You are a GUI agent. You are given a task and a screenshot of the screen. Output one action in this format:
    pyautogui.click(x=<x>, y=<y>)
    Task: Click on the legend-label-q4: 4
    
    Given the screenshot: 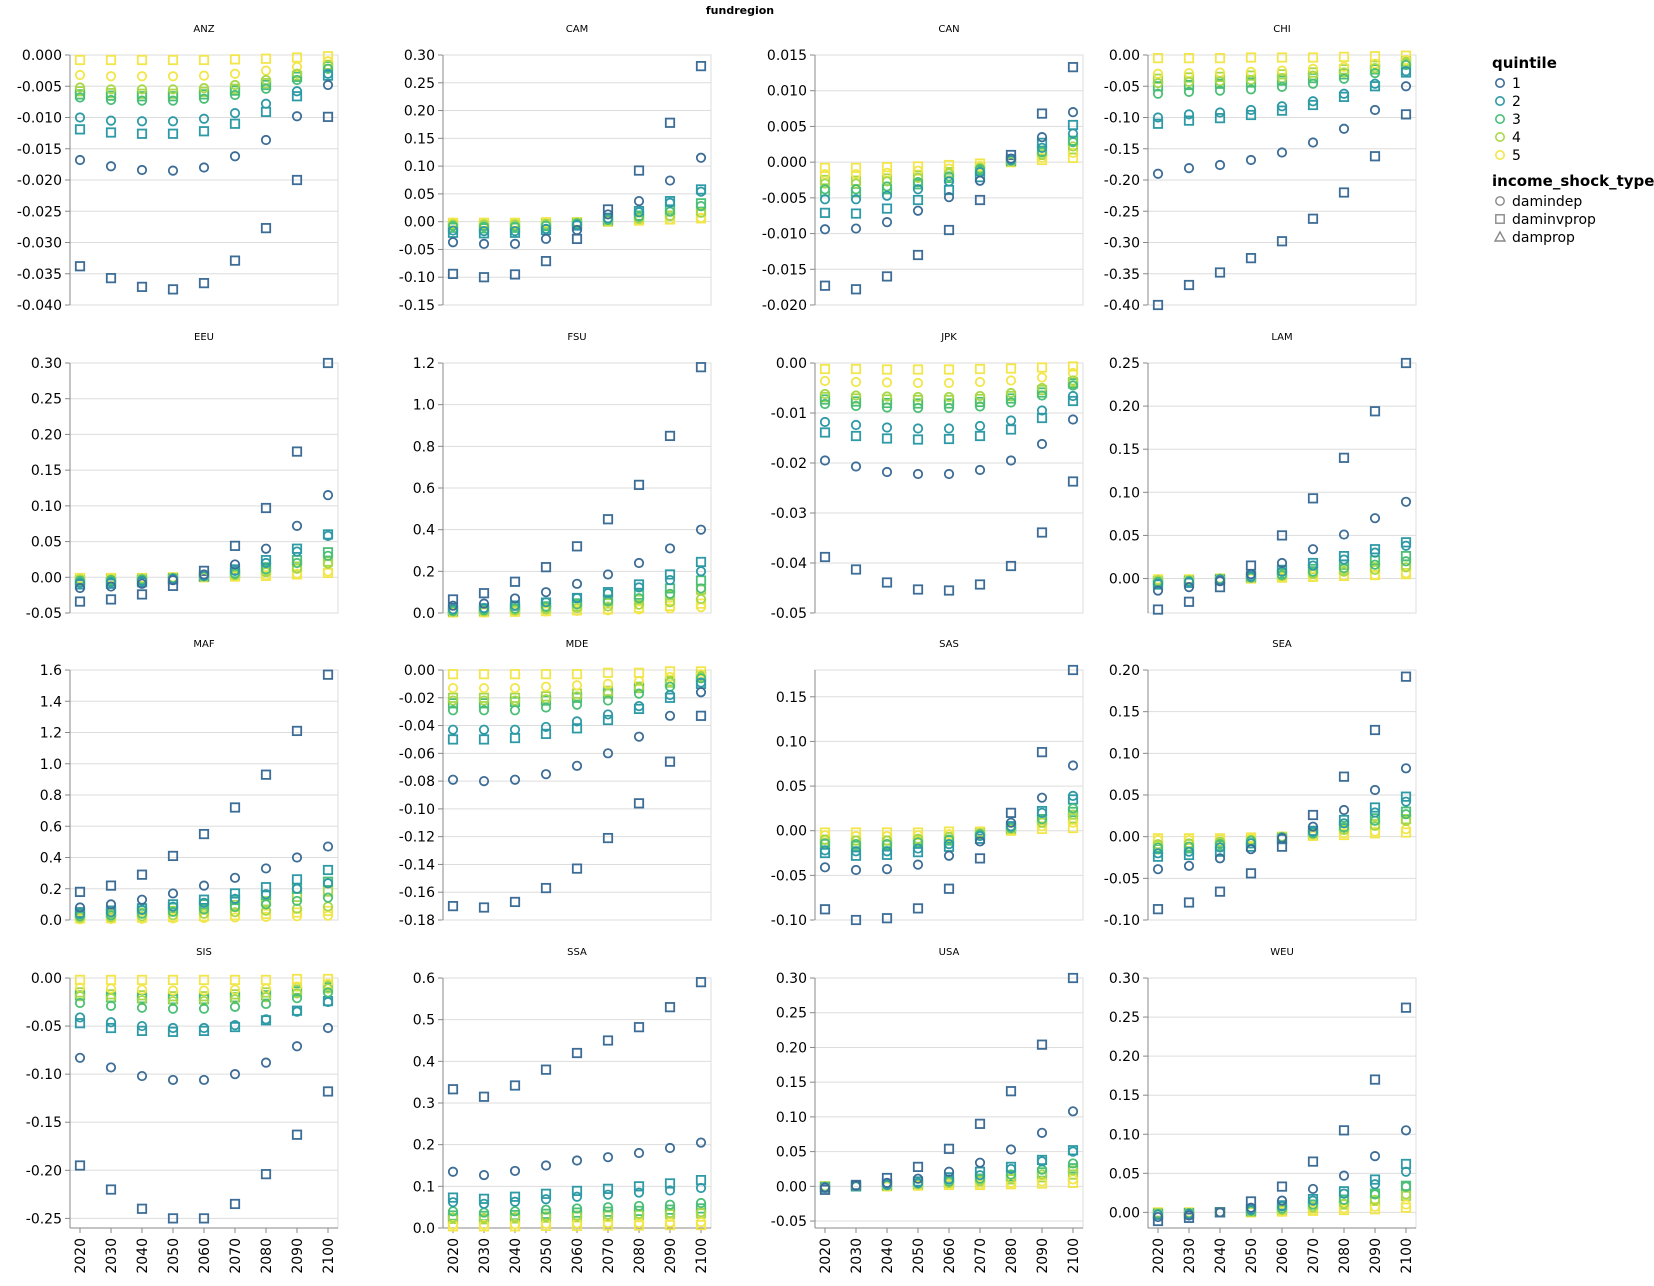 What is the action you would take?
    pyautogui.click(x=1516, y=138)
    